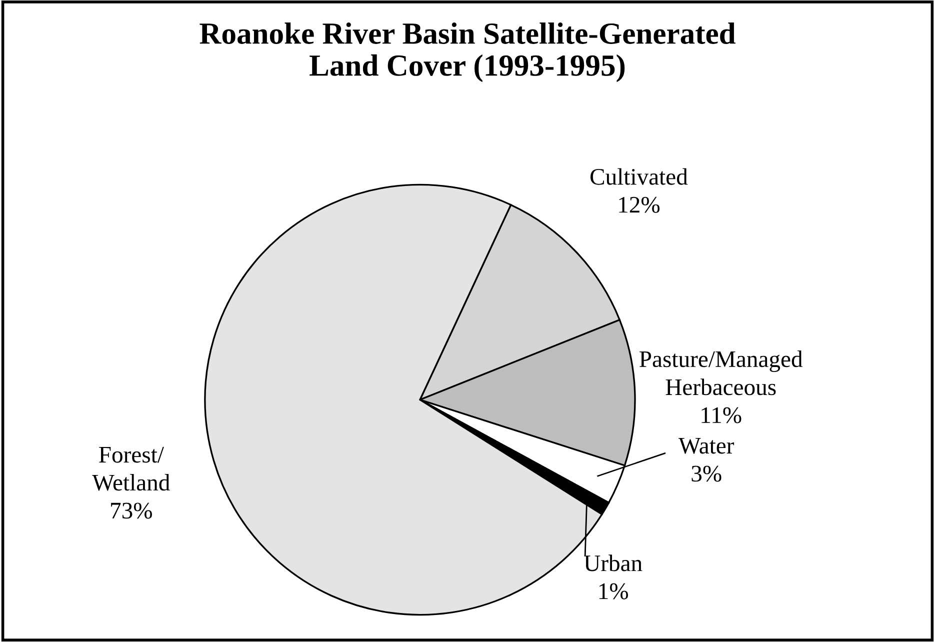 This screenshot has height=642, width=935. Describe the element at coordinates (639, 176) in the screenshot. I see `slice-label: Cultivated` at that location.